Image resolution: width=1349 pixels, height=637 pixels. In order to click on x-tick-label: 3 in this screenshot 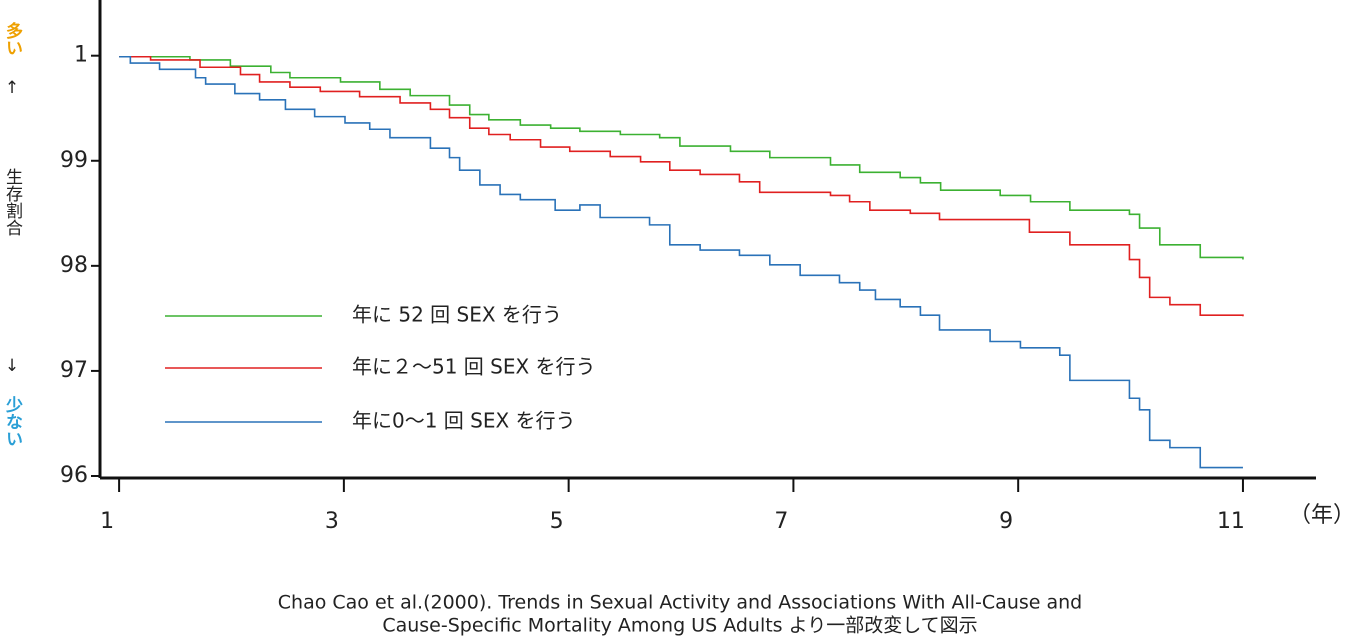, I will do `click(332, 521)`.